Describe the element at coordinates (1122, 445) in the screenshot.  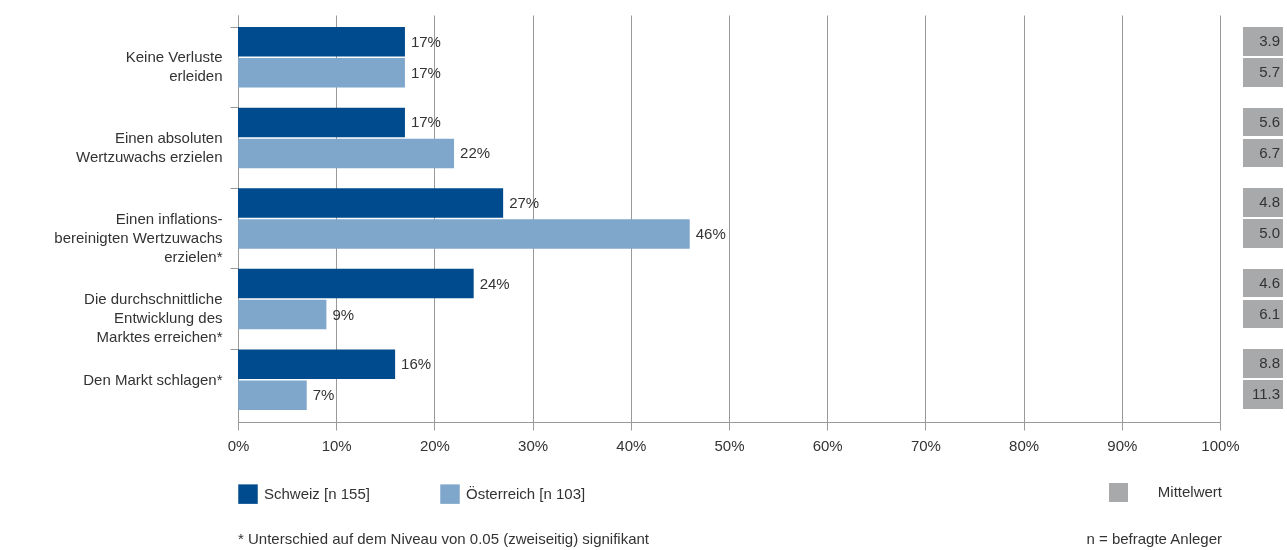
I see `x-tick-label: 90%` at that location.